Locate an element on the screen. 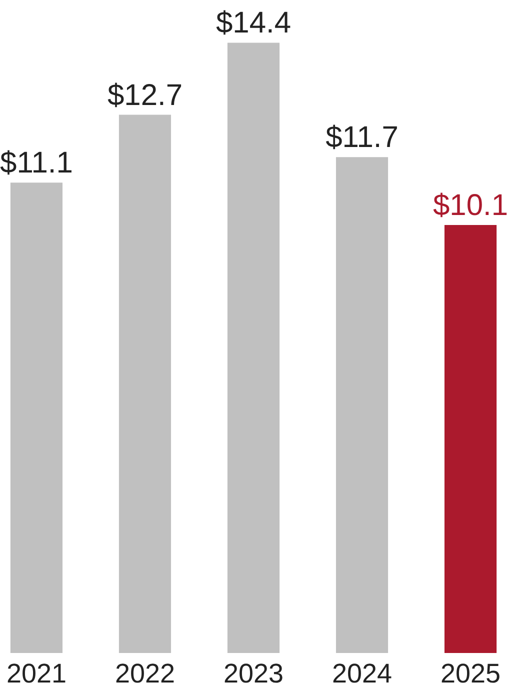 The width and height of the screenshot is (510, 689). x-tick-label: 2022 is located at coordinates (145, 673).